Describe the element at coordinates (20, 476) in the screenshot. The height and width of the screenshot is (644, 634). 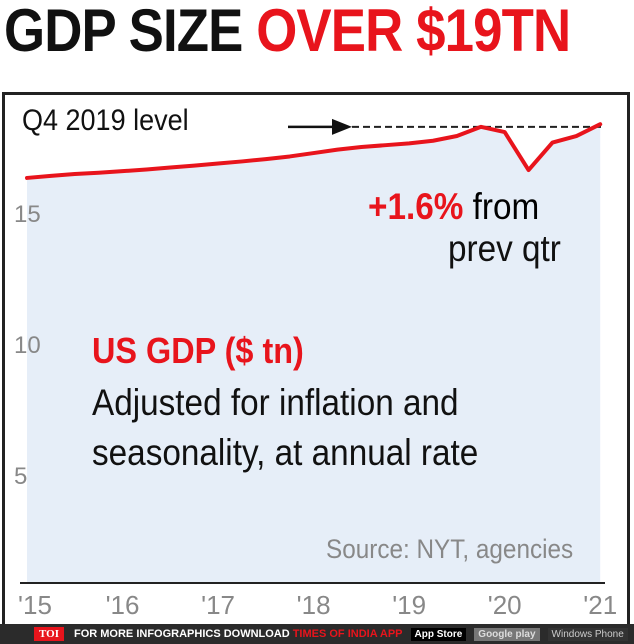
I see `y-tick-label: 5` at that location.